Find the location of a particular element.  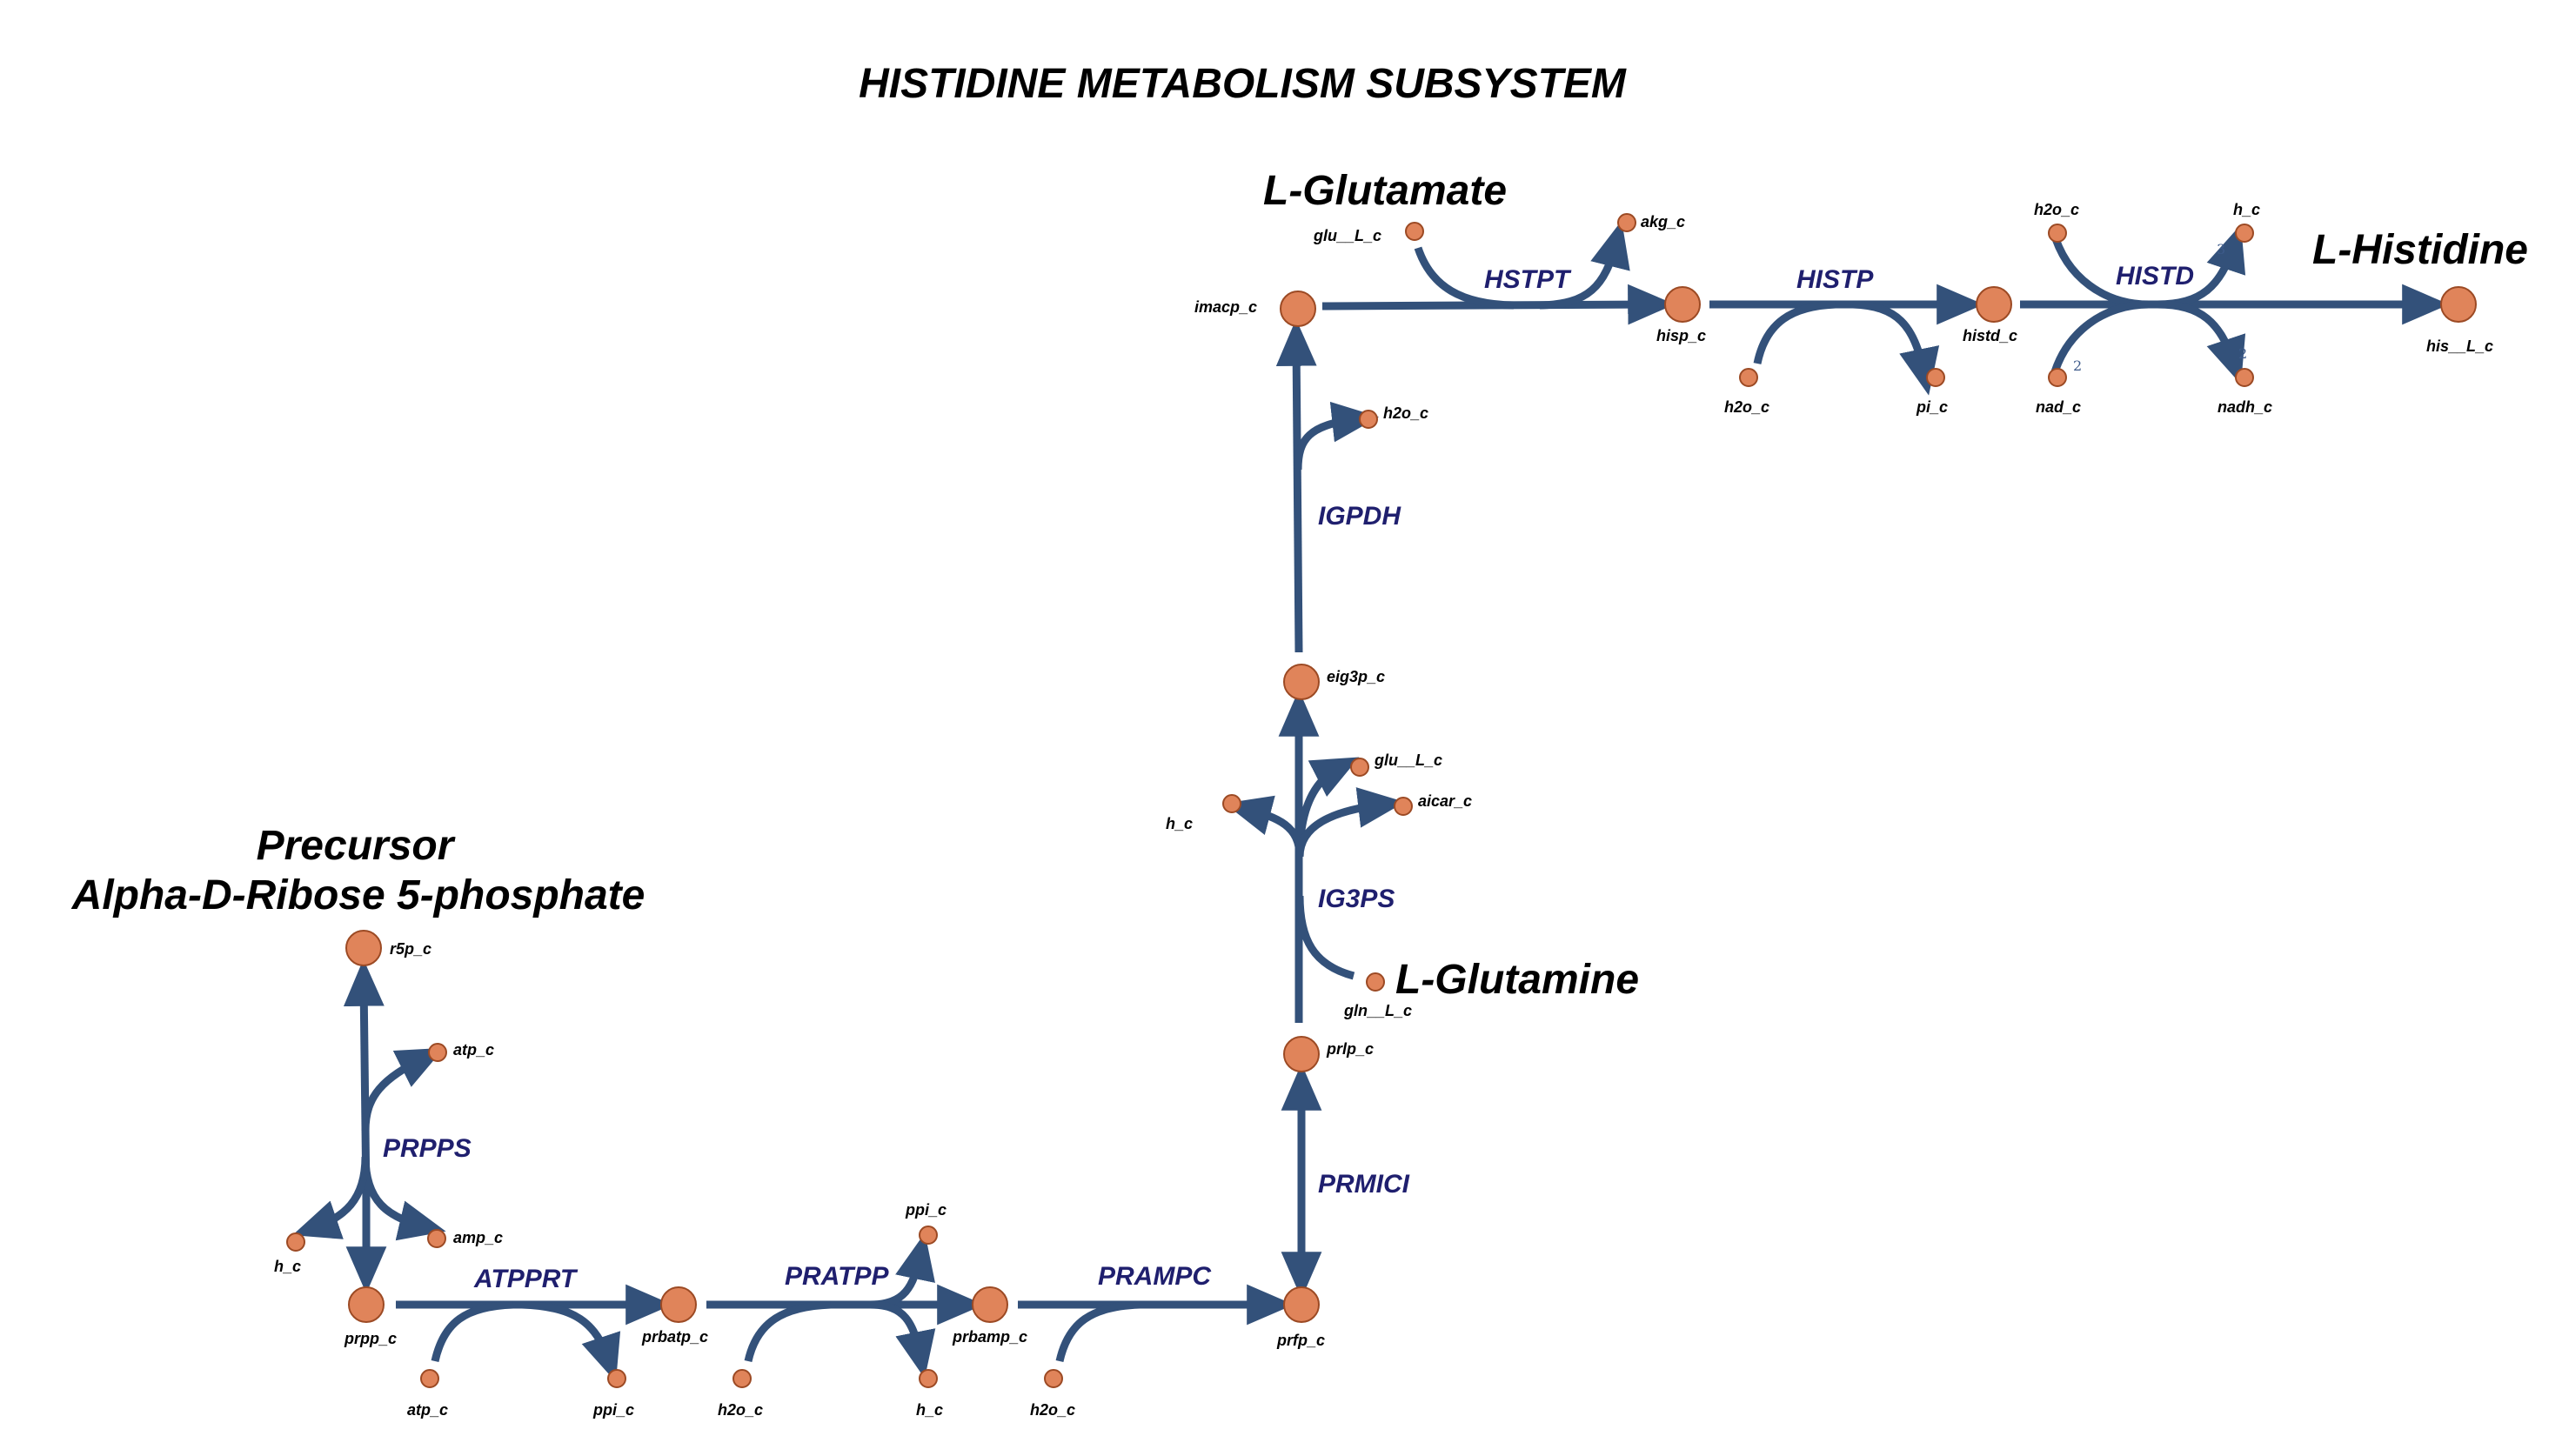

label-glu-hstpt: glu__L_c is located at coordinates (1347, 235).